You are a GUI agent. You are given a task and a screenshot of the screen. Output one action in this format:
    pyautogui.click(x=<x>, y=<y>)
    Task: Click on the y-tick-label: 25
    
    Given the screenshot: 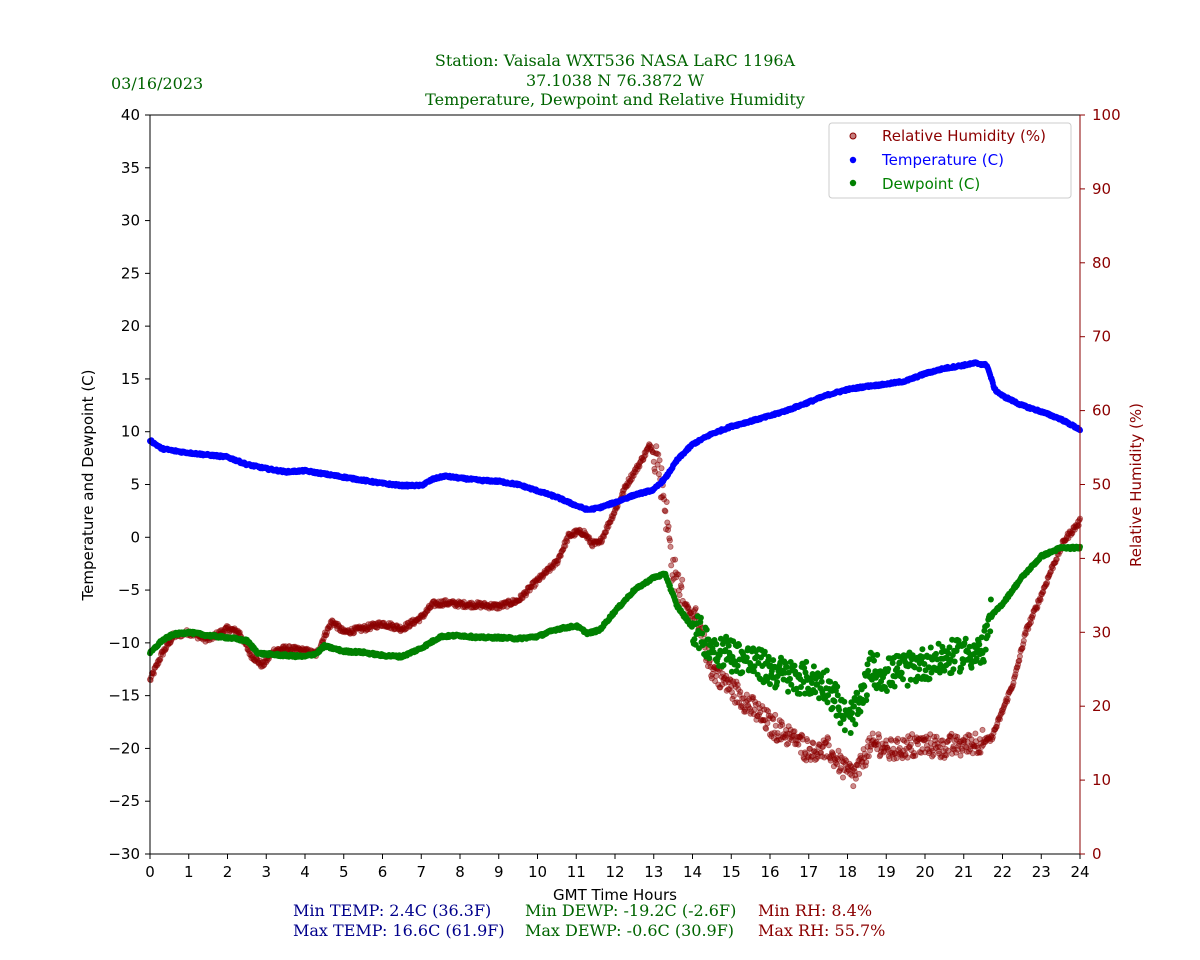 What is the action you would take?
    pyautogui.click(x=130, y=273)
    